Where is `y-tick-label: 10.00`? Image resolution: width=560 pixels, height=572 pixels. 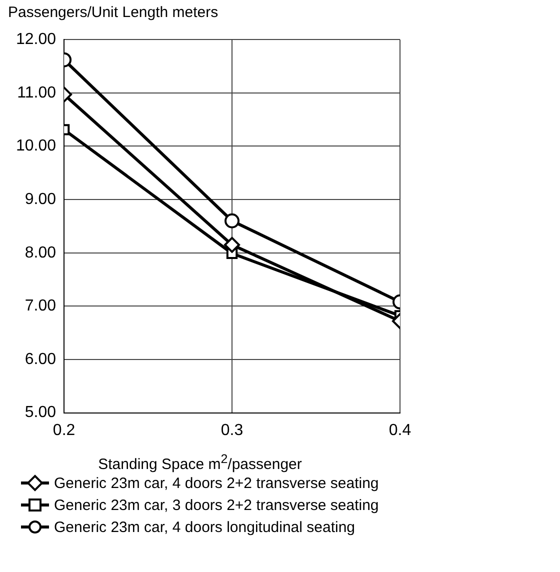
y-tick-label: 10.00 is located at coordinates (36, 146).